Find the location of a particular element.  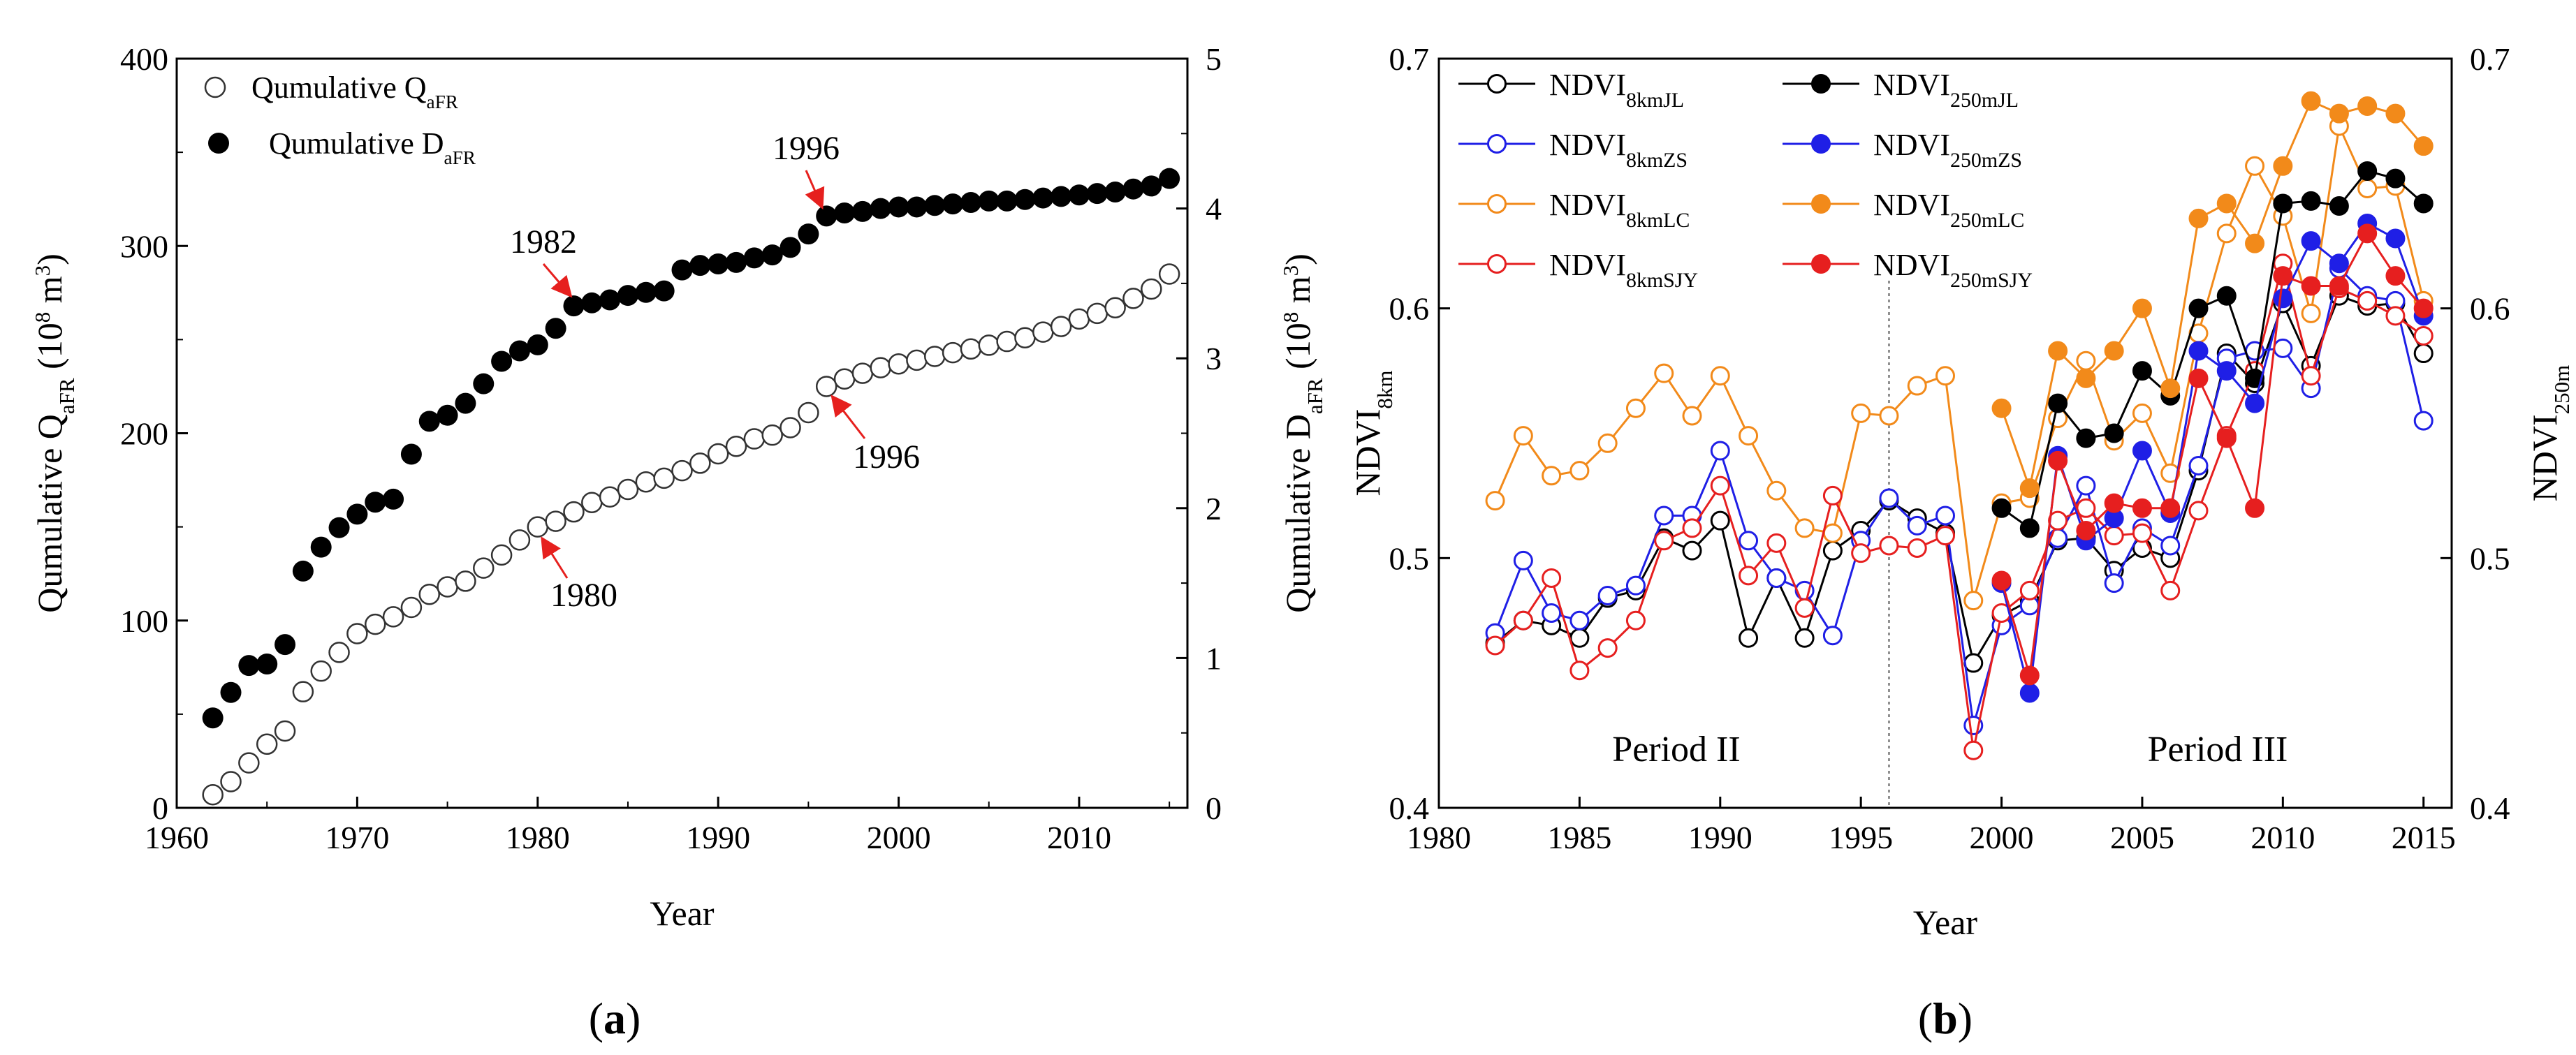

legend-label-sub: 8kmZS is located at coordinates (1657, 161).